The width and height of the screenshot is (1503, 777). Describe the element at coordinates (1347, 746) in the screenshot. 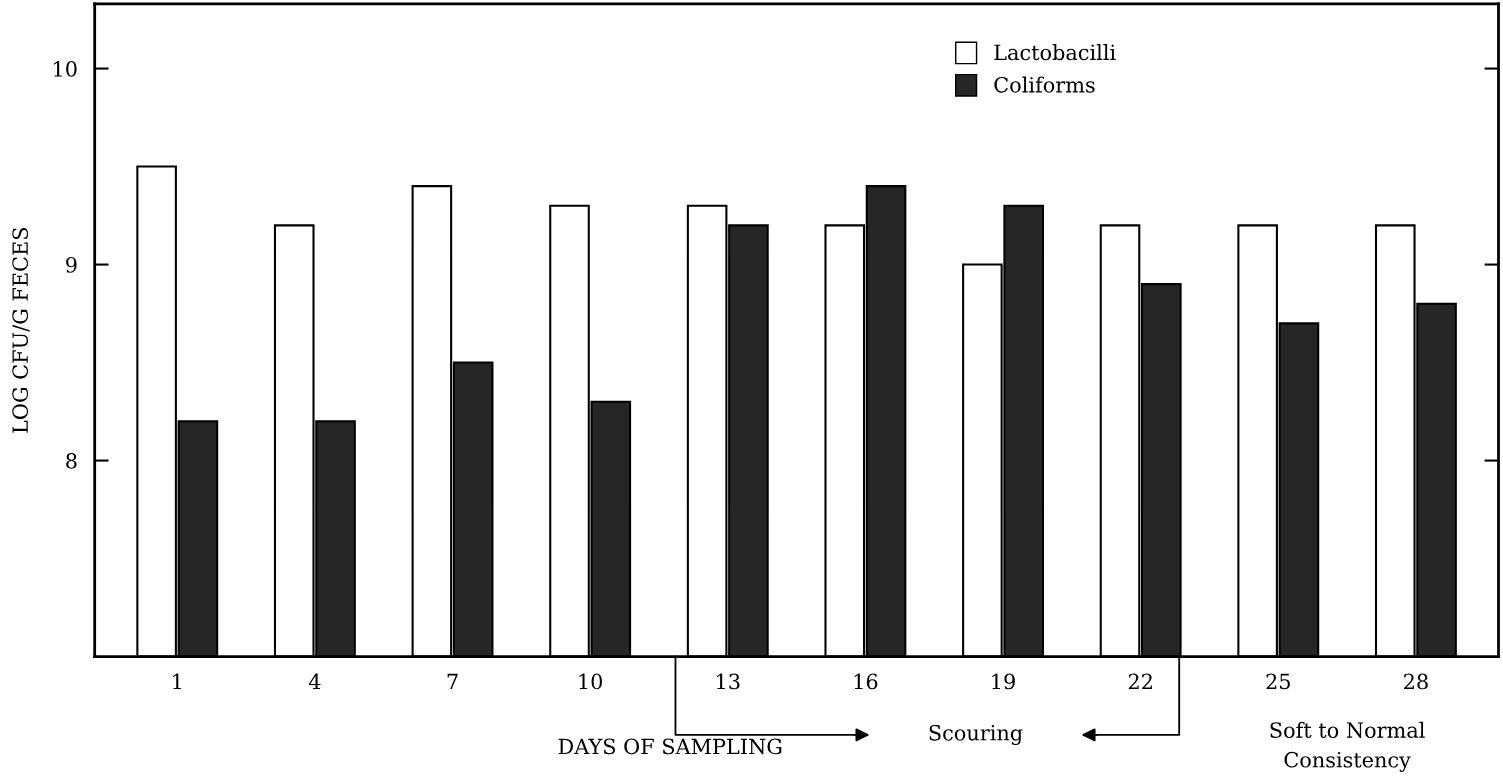

I see `text: Soft to Normal Consistency` at that location.